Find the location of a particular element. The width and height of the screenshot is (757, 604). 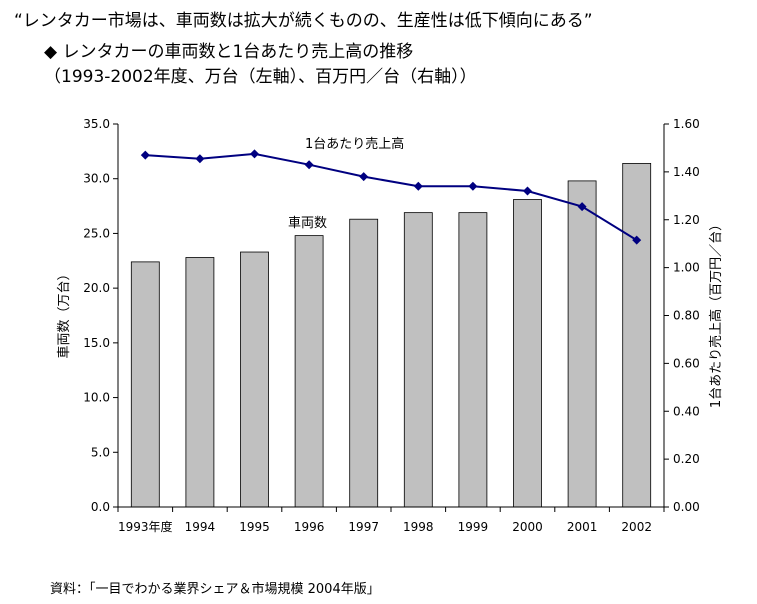

x-tick-label: 1993年度 is located at coordinates (145, 526).